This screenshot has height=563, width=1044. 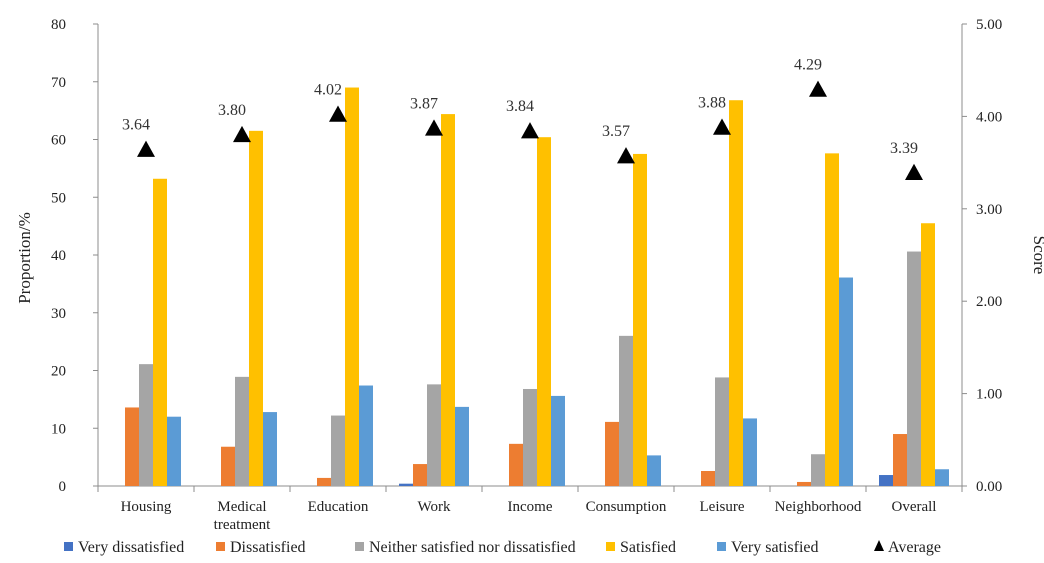 I want to click on x-category-label-line: Housing, so click(x=146, y=507).